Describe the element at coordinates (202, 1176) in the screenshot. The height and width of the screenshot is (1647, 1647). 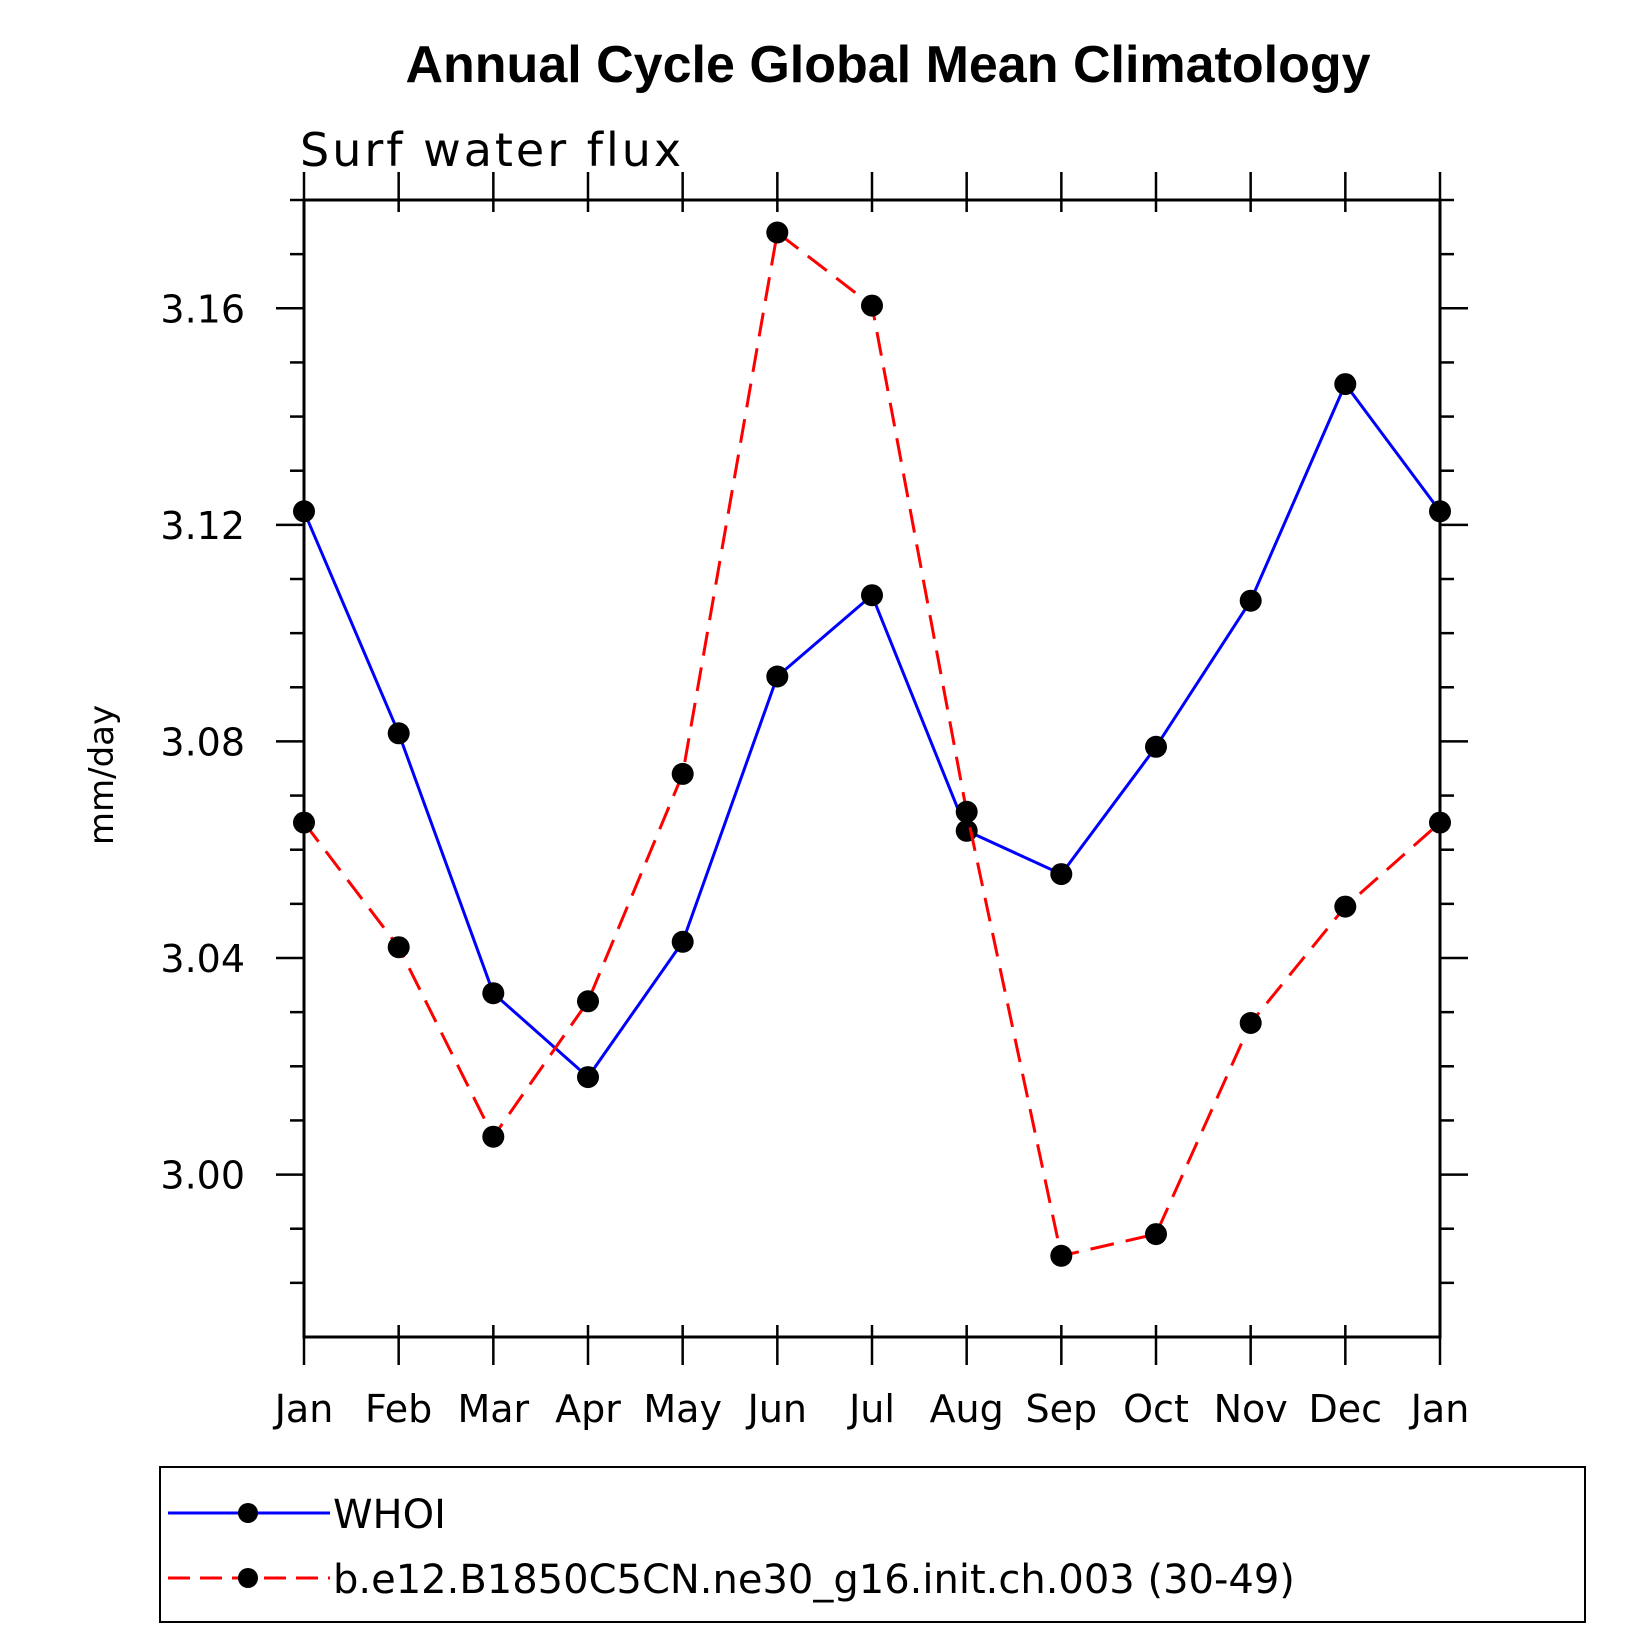
I see `y-tick-label: 3.00` at that location.